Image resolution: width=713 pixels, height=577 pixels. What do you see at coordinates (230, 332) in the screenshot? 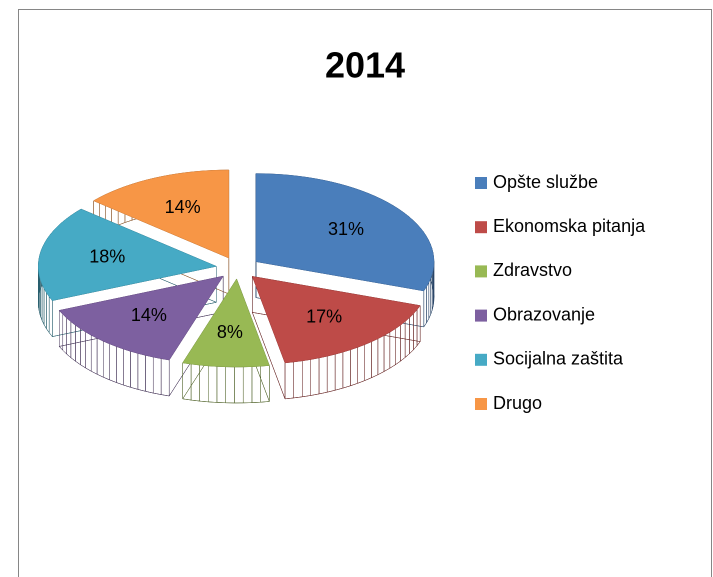
I see `data-label: 8%` at bounding box center [230, 332].